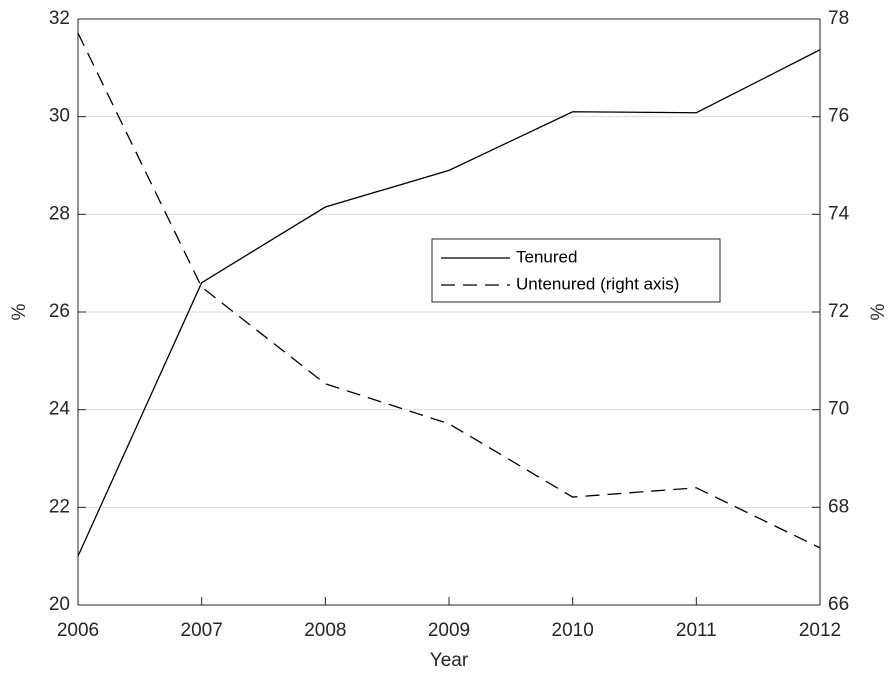 The width and height of the screenshot is (893, 677). What do you see at coordinates (325, 630) in the screenshot?
I see `x-tick-label: 2008` at bounding box center [325, 630].